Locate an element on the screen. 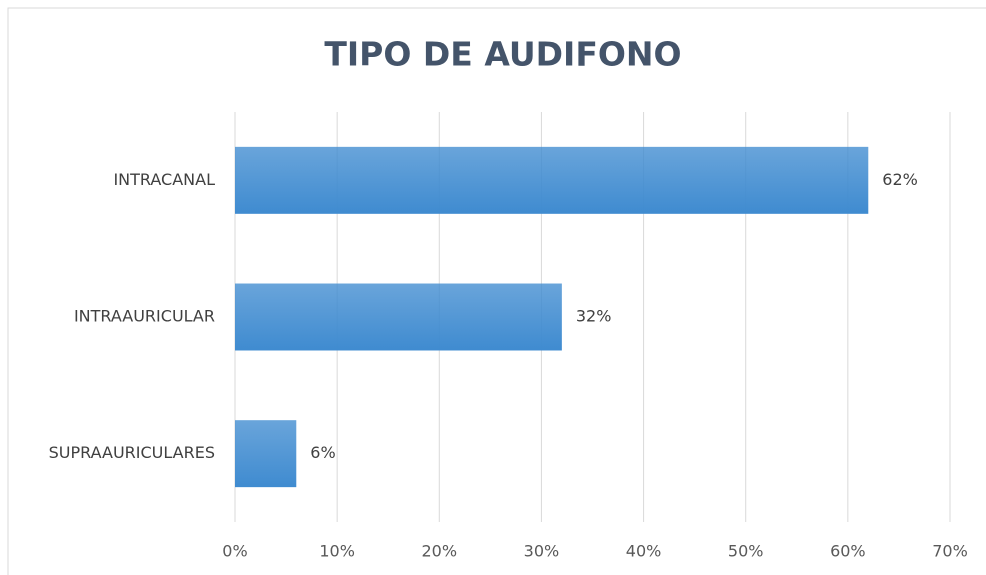 This screenshot has width=986, height=575. data-label: 6% is located at coordinates (322, 452).